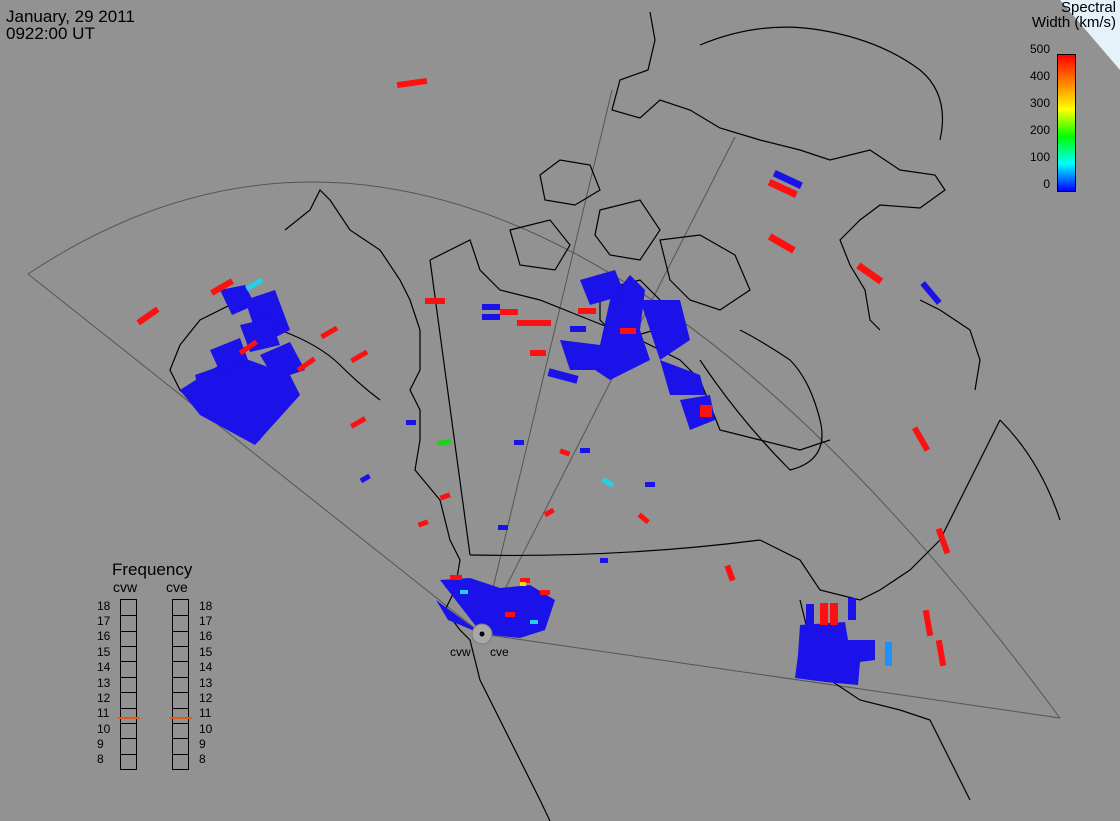 This screenshot has height=821, width=1120. What do you see at coordinates (177, 587) in the screenshot?
I see `frequency-radar-cve: cve` at bounding box center [177, 587].